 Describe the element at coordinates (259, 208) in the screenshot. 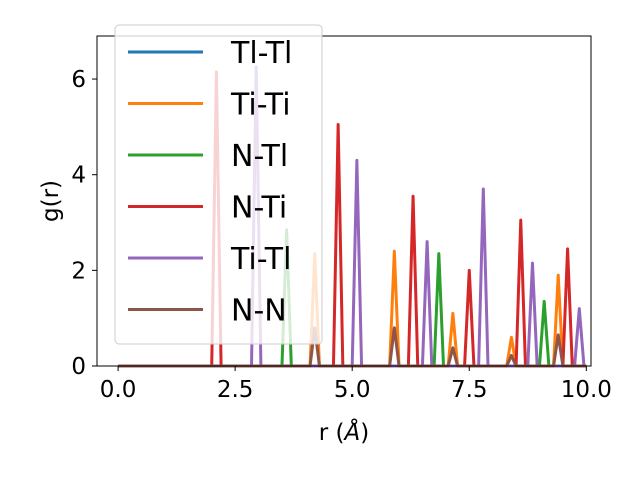

I see `legend-label-n-ti: N-Ti` at that location.